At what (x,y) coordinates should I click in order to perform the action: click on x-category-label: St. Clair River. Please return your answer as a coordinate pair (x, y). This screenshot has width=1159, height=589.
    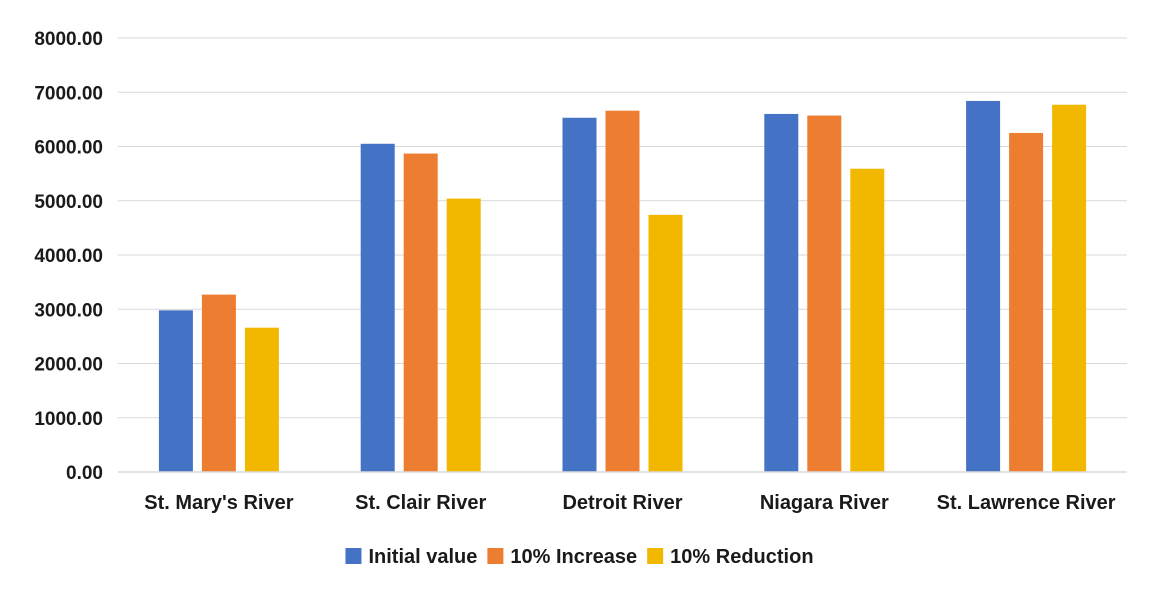
    Looking at the image, I should click on (420, 503).